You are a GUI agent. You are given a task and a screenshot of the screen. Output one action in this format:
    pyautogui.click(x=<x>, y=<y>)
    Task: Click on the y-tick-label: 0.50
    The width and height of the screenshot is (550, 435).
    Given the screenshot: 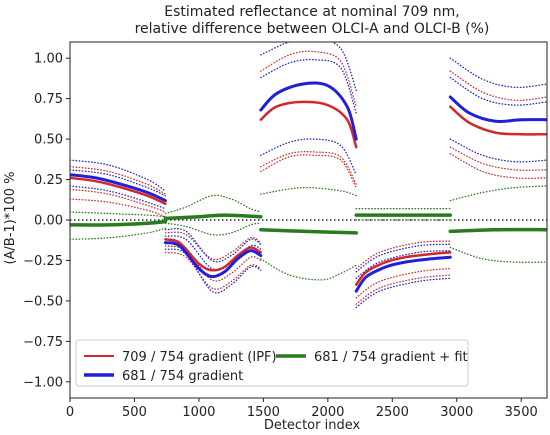 What is the action you would take?
    pyautogui.click(x=48, y=140)
    